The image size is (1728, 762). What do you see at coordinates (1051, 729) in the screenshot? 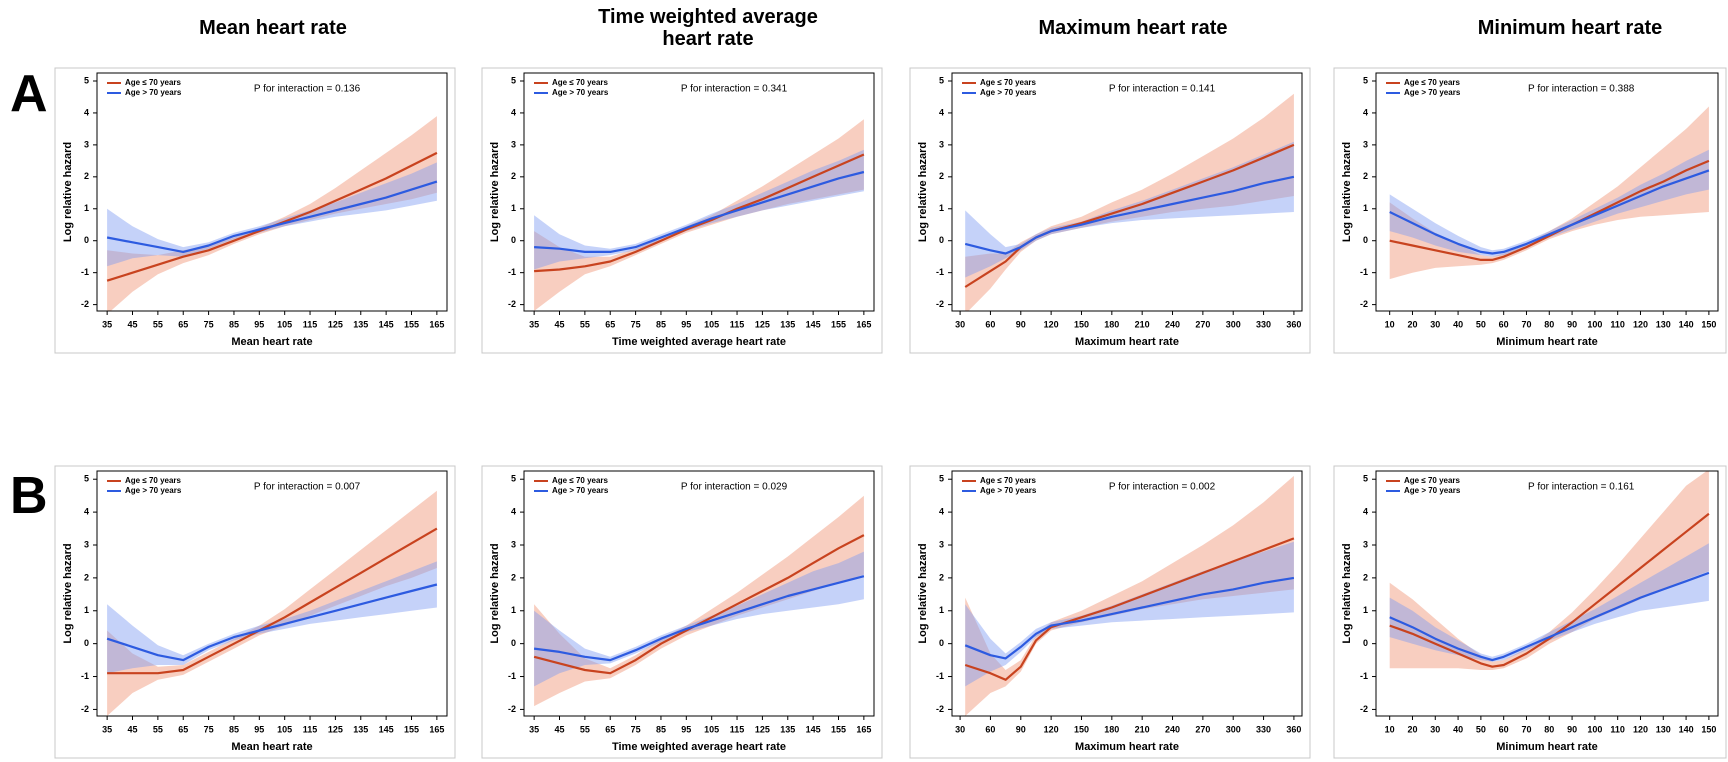
I see `x-tick-label: 120` at bounding box center [1051, 729].